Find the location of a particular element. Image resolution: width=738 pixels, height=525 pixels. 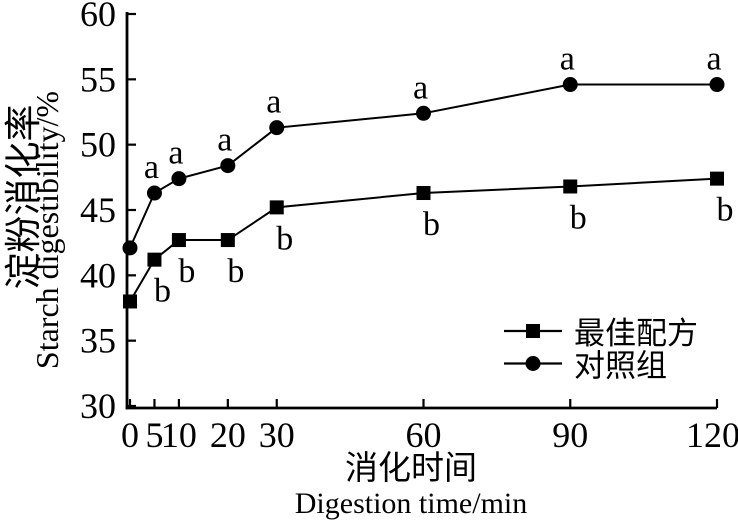

x-tick-label: 120 is located at coordinates (712, 435).